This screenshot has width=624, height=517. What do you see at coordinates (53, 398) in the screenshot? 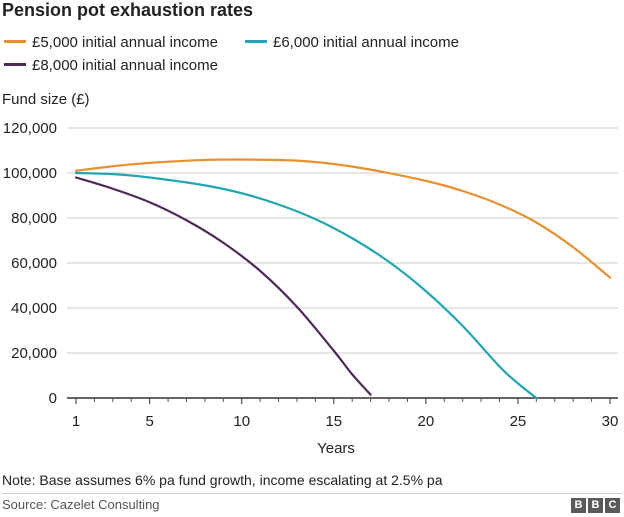
I see `y-tick-label: 0` at bounding box center [53, 398].